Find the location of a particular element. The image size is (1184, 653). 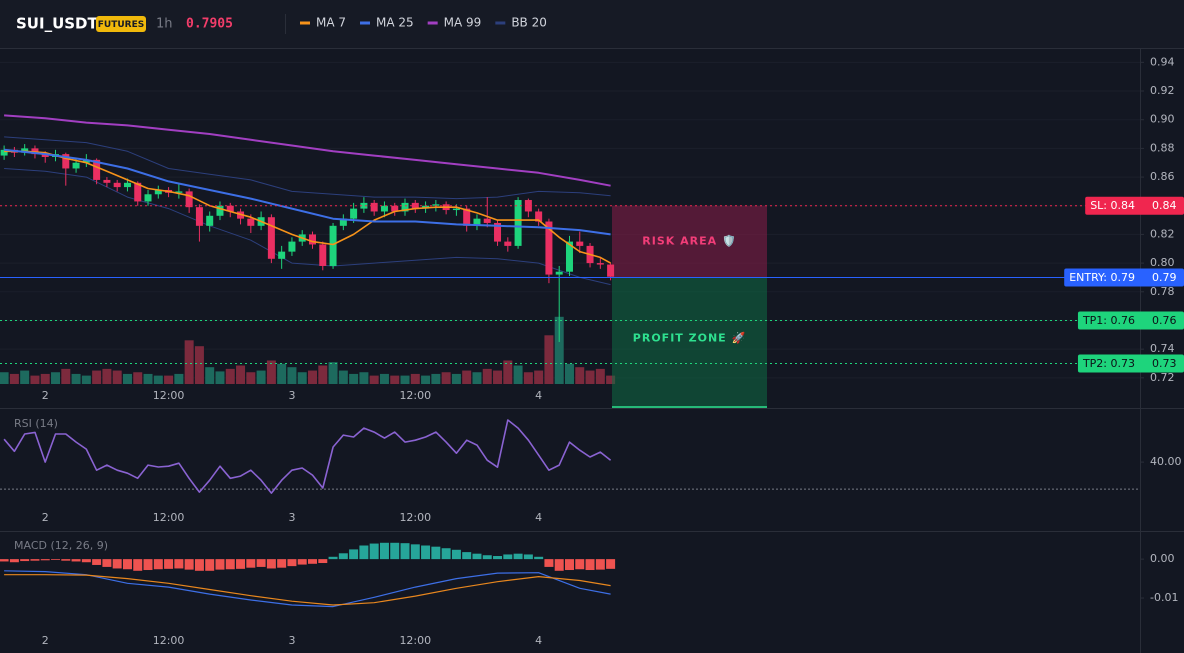

moving-average is located at coordinates (307, 192).